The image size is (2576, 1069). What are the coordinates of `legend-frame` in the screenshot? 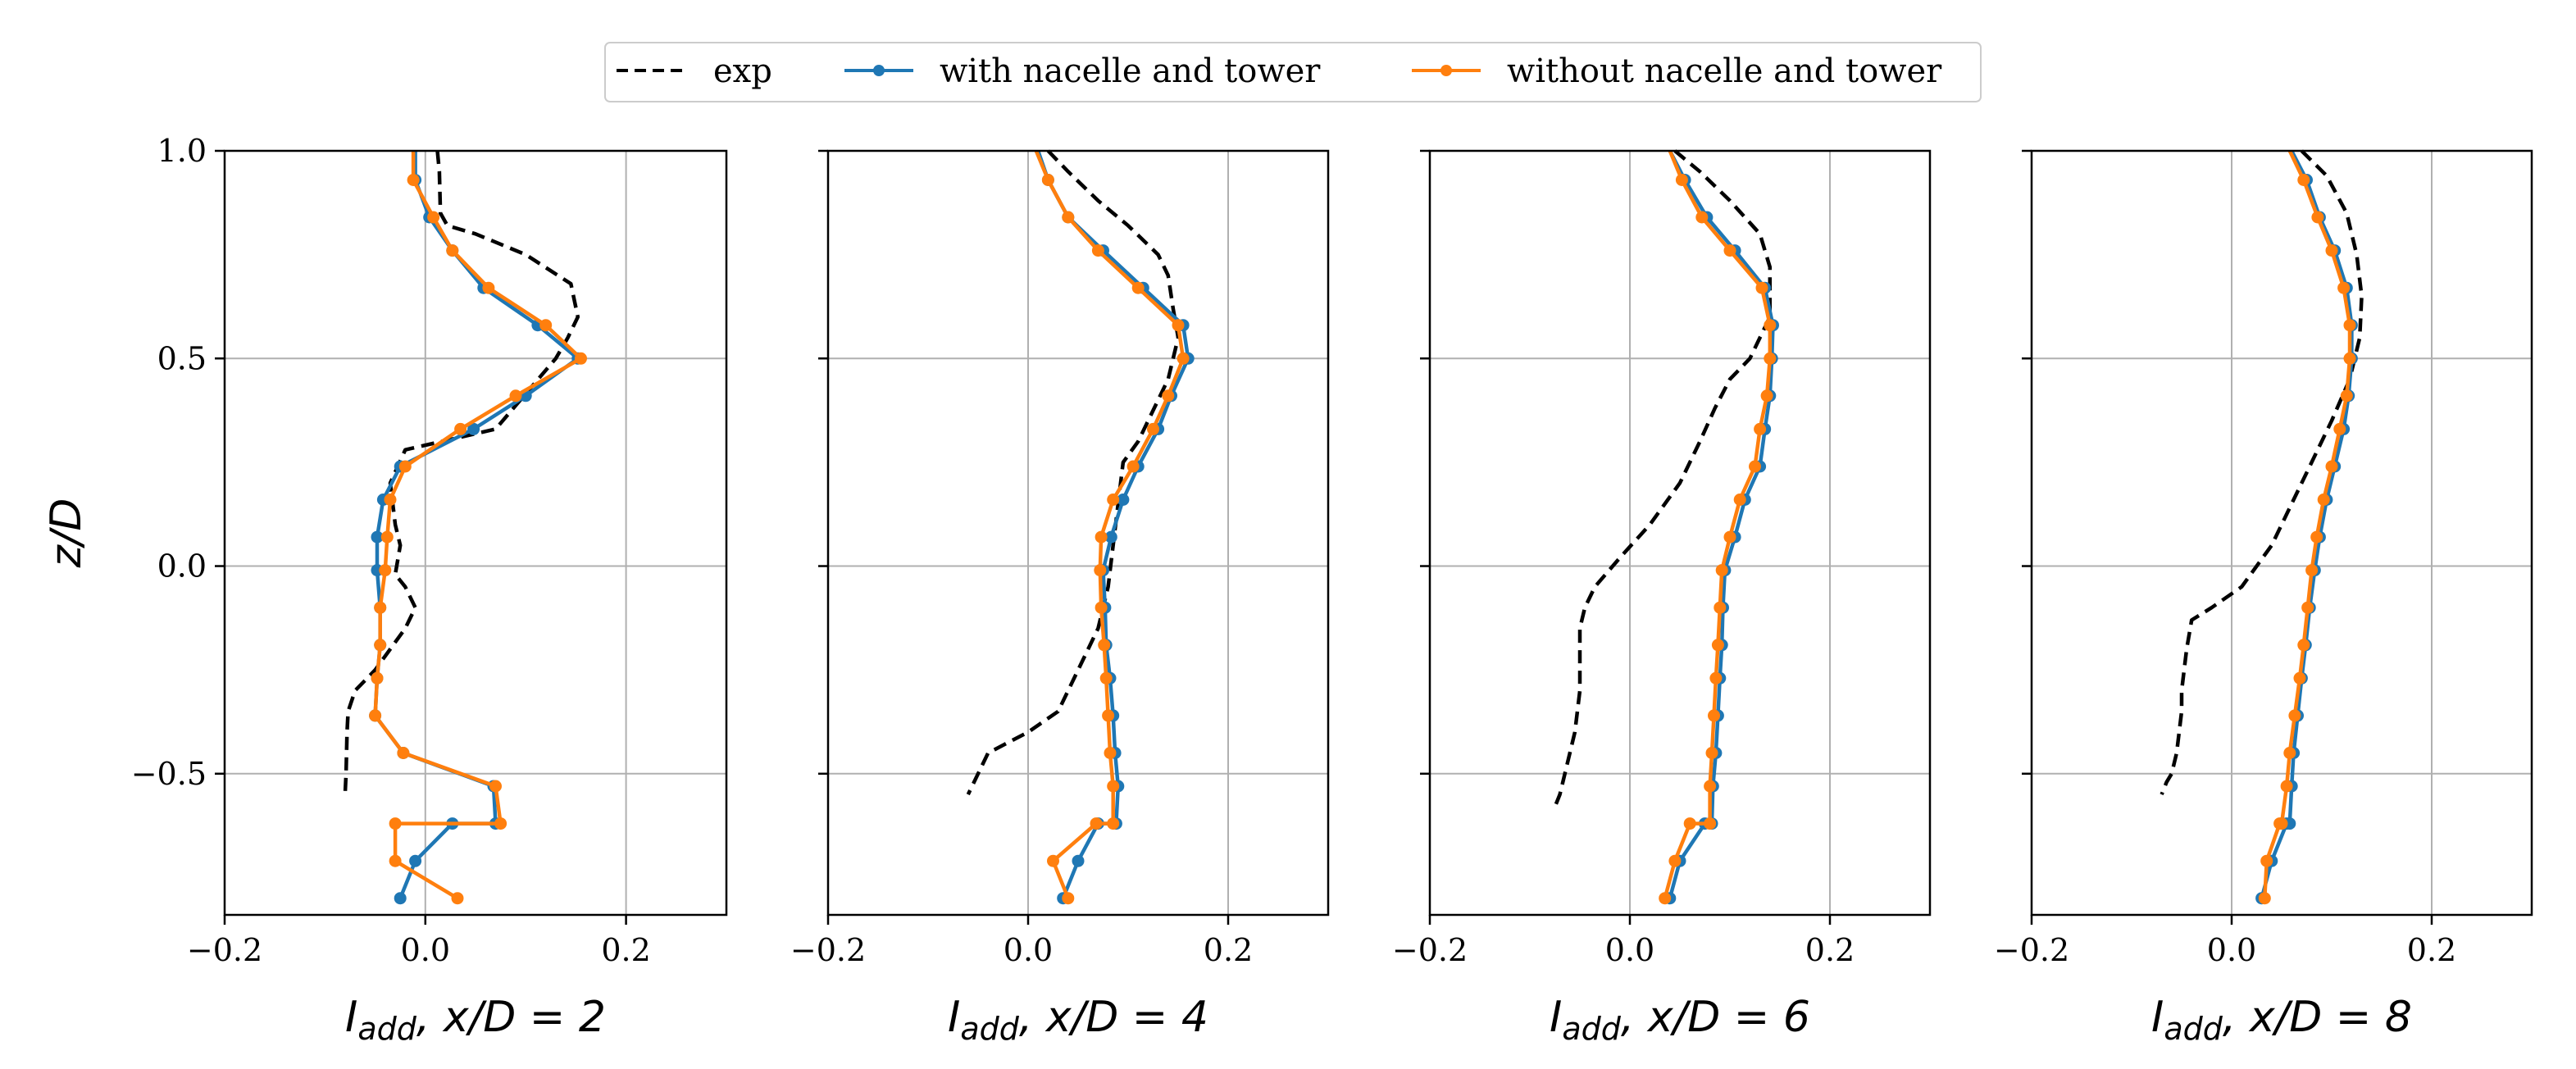 It's located at (1293, 72).